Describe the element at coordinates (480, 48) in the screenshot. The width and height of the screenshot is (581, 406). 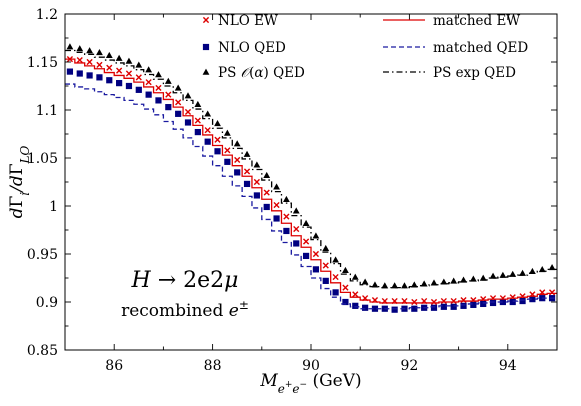
I see `legend-label-matched-qed: matched QED` at that location.